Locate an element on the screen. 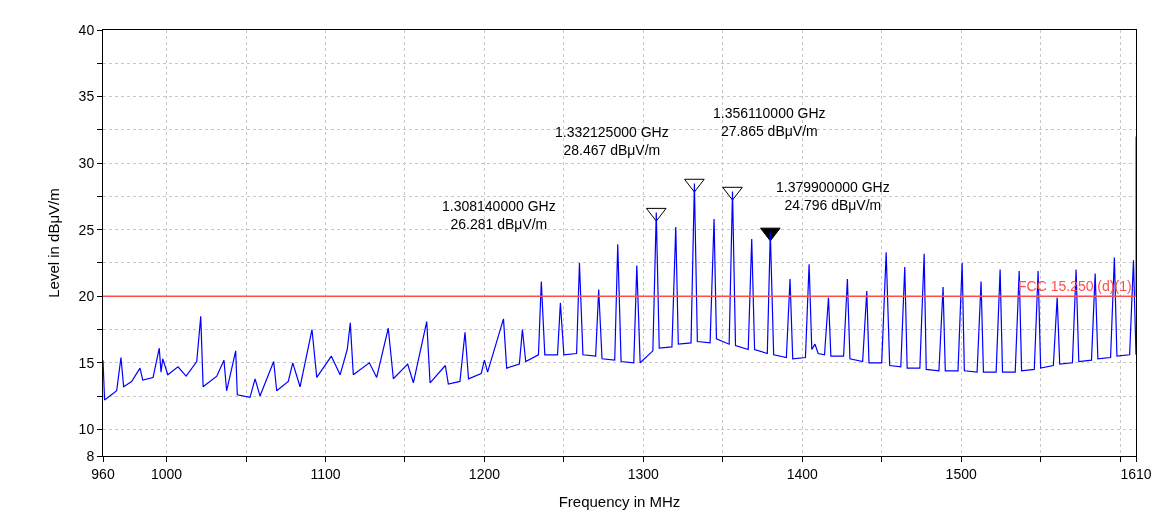 Image resolution: width=1166 pixels, height=527 pixels. y-tick-label: 30 is located at coordinates (86, 163).